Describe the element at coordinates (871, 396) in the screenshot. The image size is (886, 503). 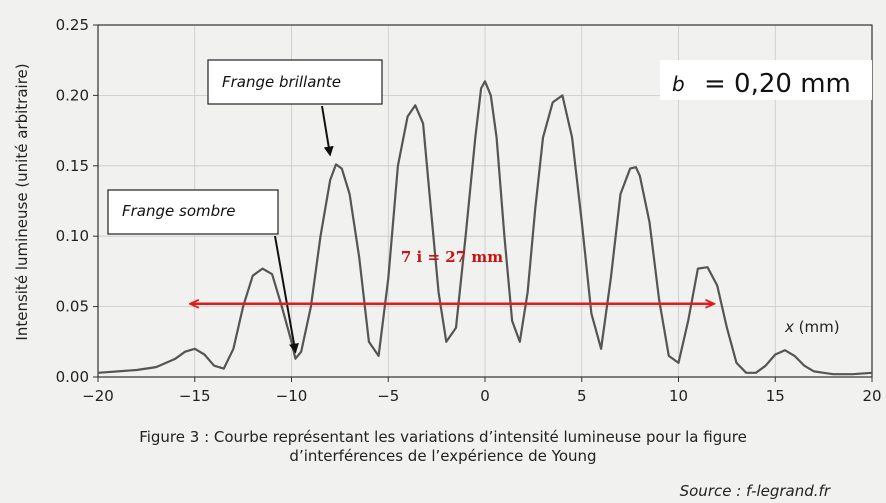
I see `x-tick-label: 20` at that location.